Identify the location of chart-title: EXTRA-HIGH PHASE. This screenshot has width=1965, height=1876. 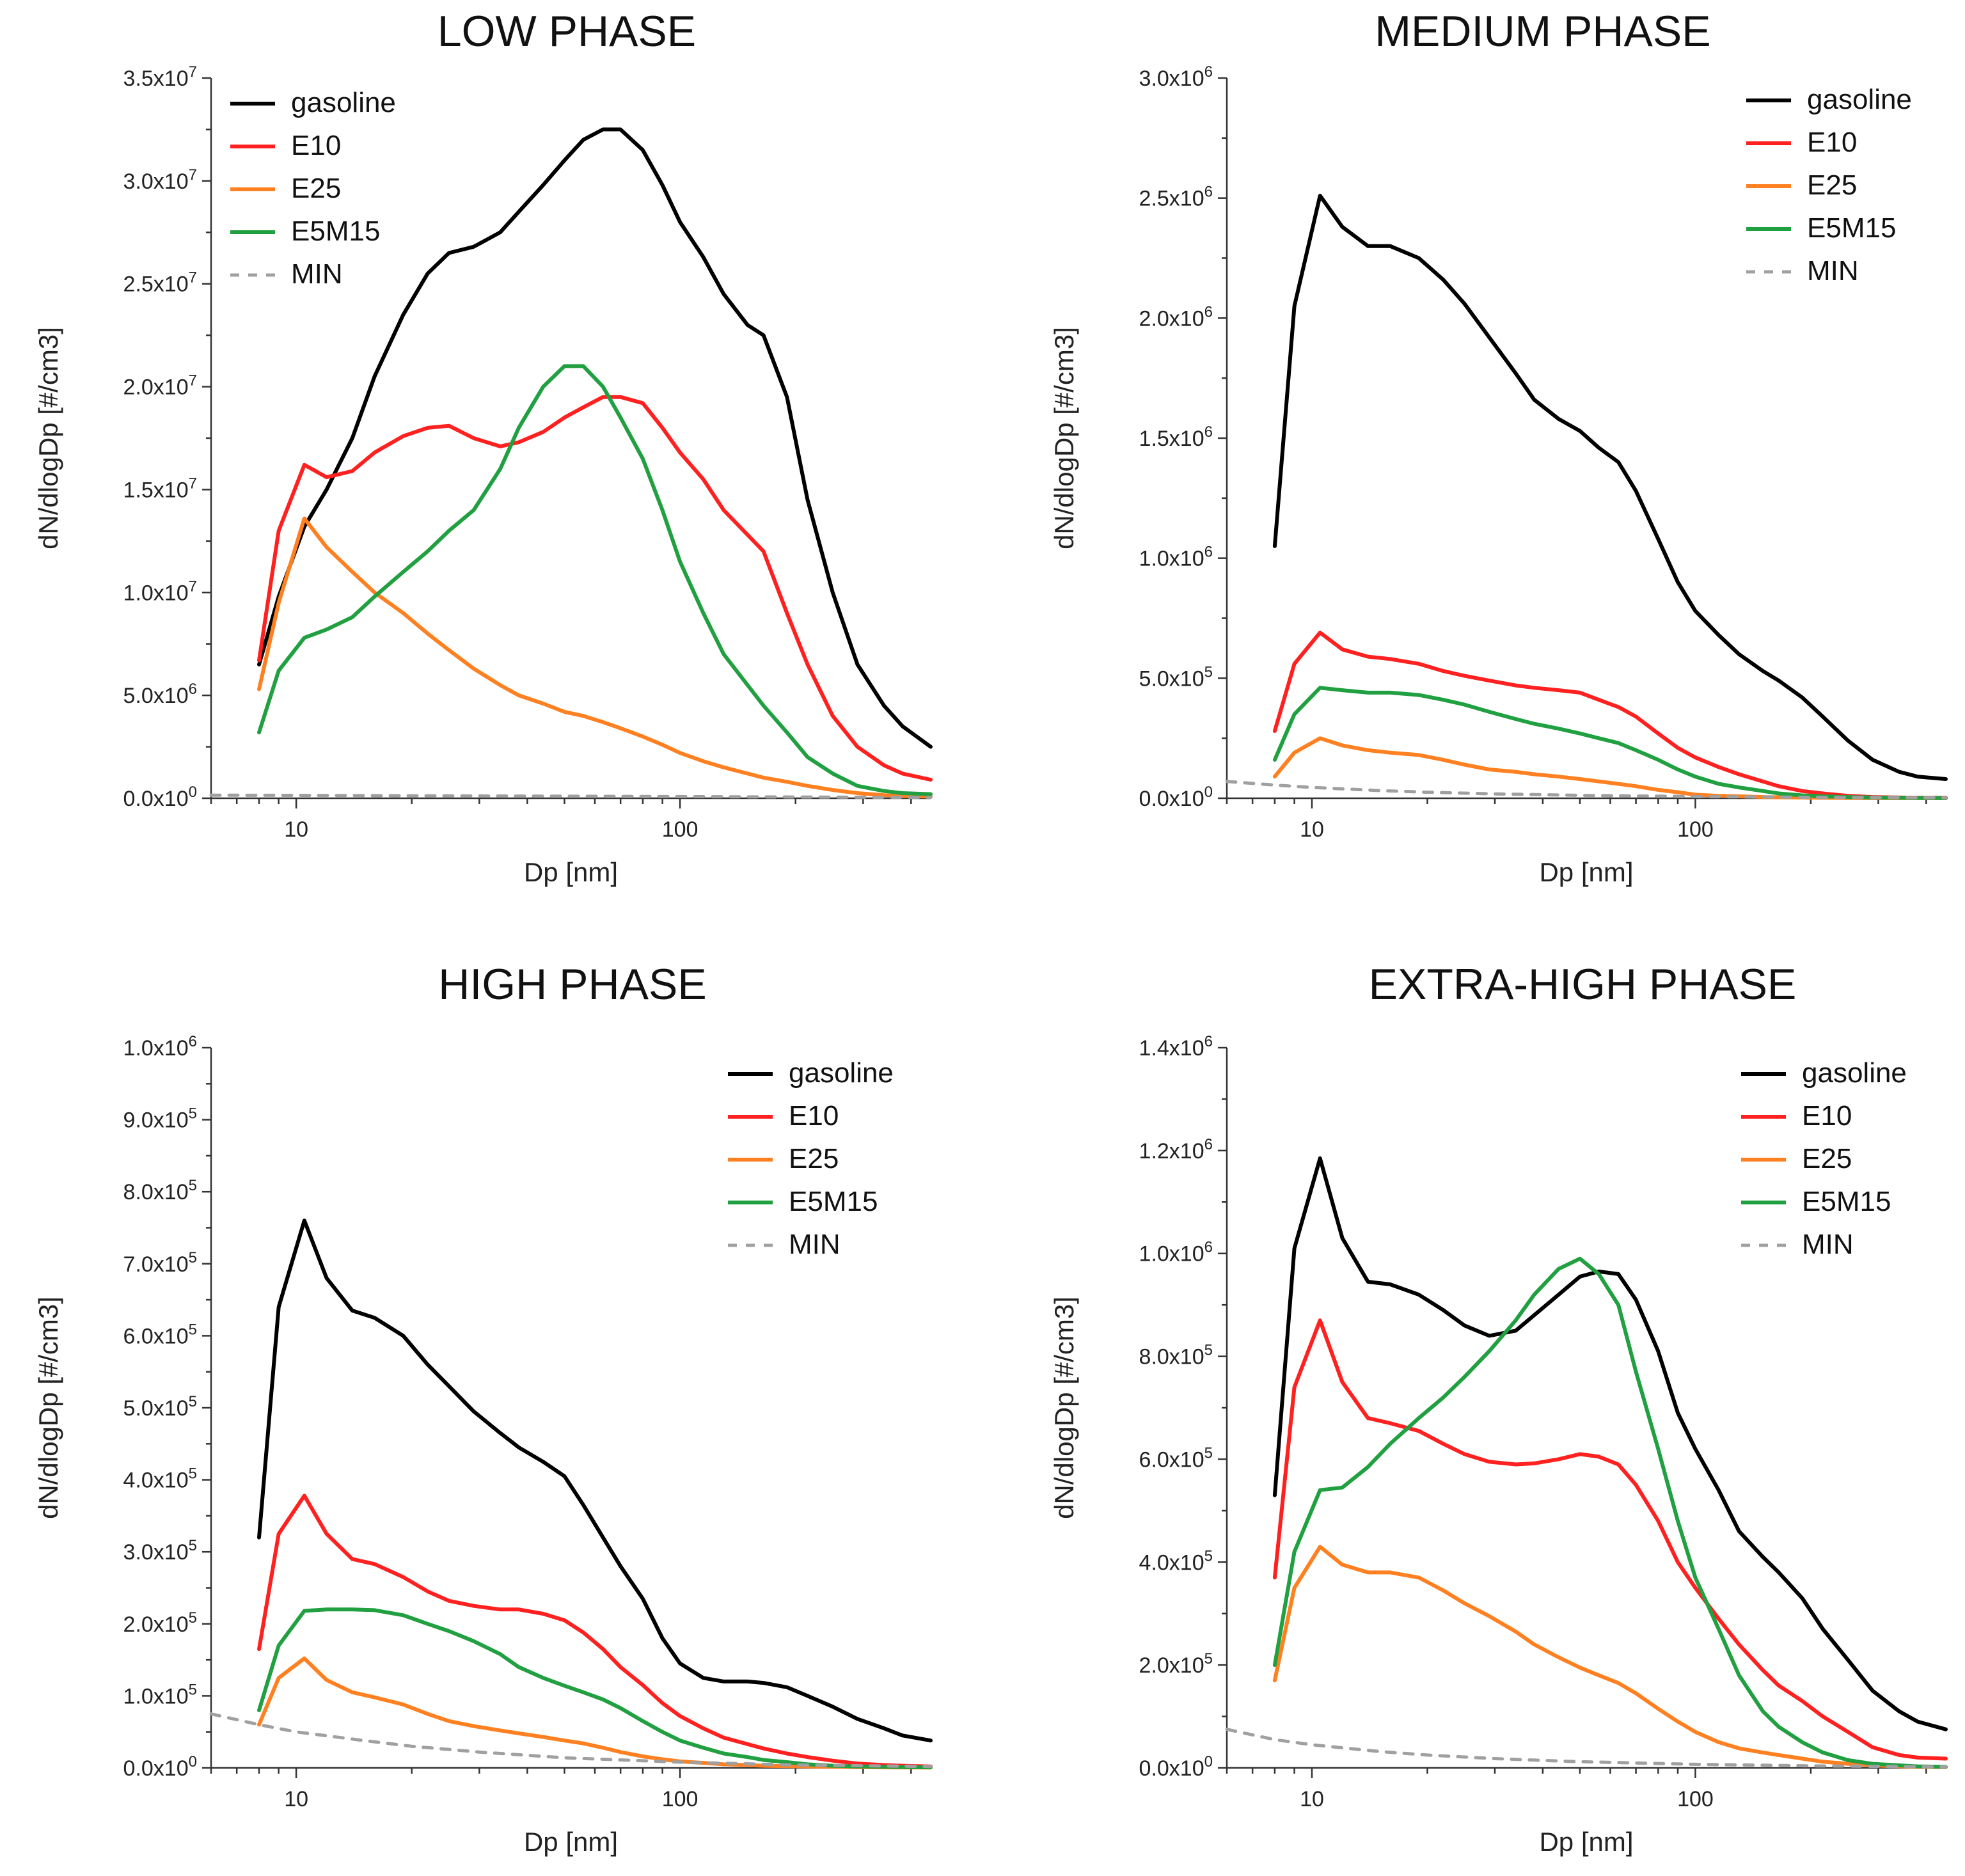
(1583, 984).